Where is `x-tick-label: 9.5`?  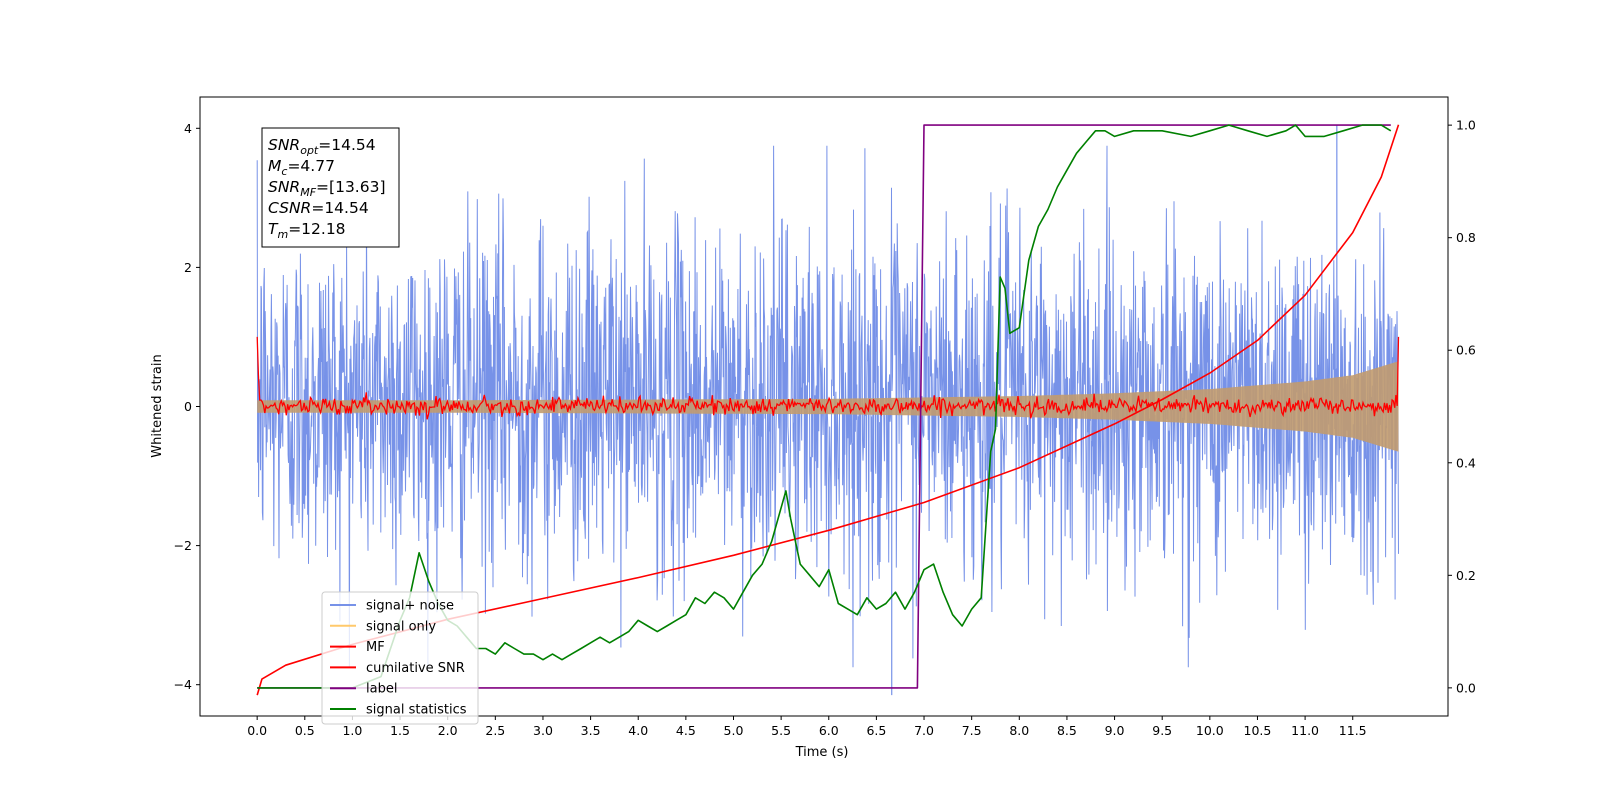 x-tick-label: 9.5 is located at coordinates (1162, 730).